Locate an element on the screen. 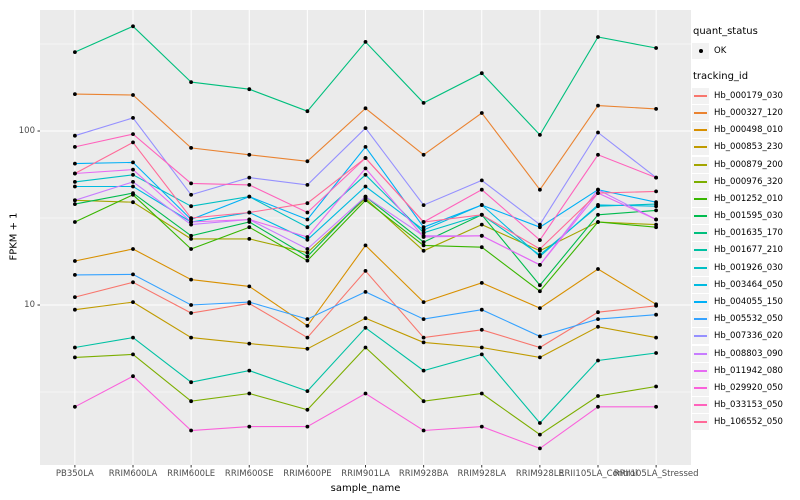  legend-item-Hb_106552_050: Hb_106552_050 is located at coordinates (746, 422).